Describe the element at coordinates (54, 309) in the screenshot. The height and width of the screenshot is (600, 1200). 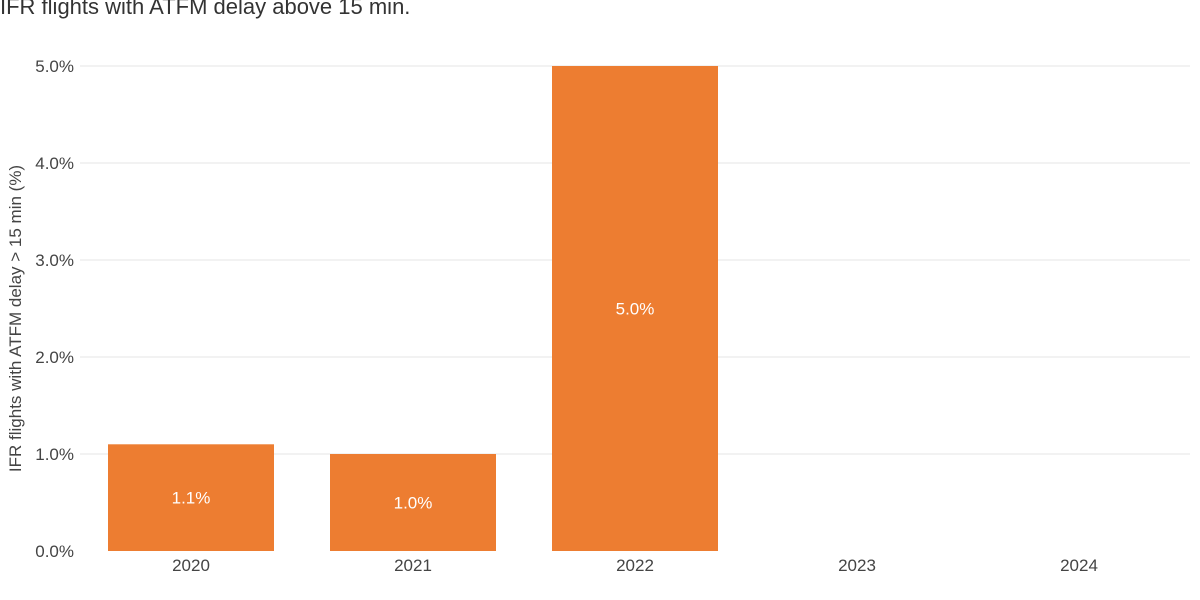
I see `y-axis-ticks: 0.0% 1.0% 2.0% 3.0% 4.0% 5.0%` at that location.